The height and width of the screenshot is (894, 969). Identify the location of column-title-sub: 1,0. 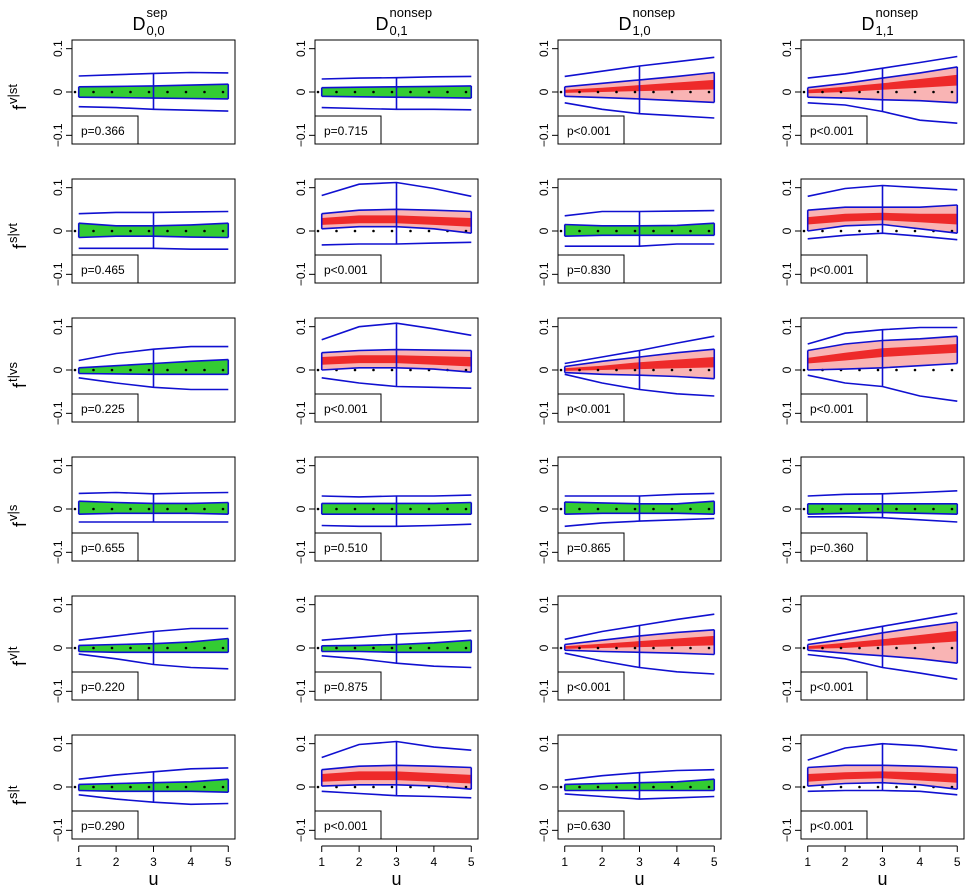
(642, 30).